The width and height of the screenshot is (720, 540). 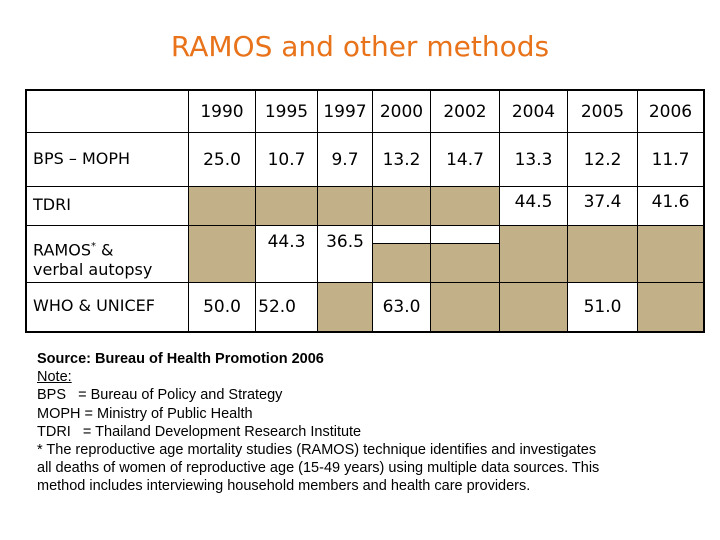 What do you see at coordinates (145, 413) in the screenshot?
I see `note-moph: MOPH = Ministry of Public Health` at bounding box center [145, 413].